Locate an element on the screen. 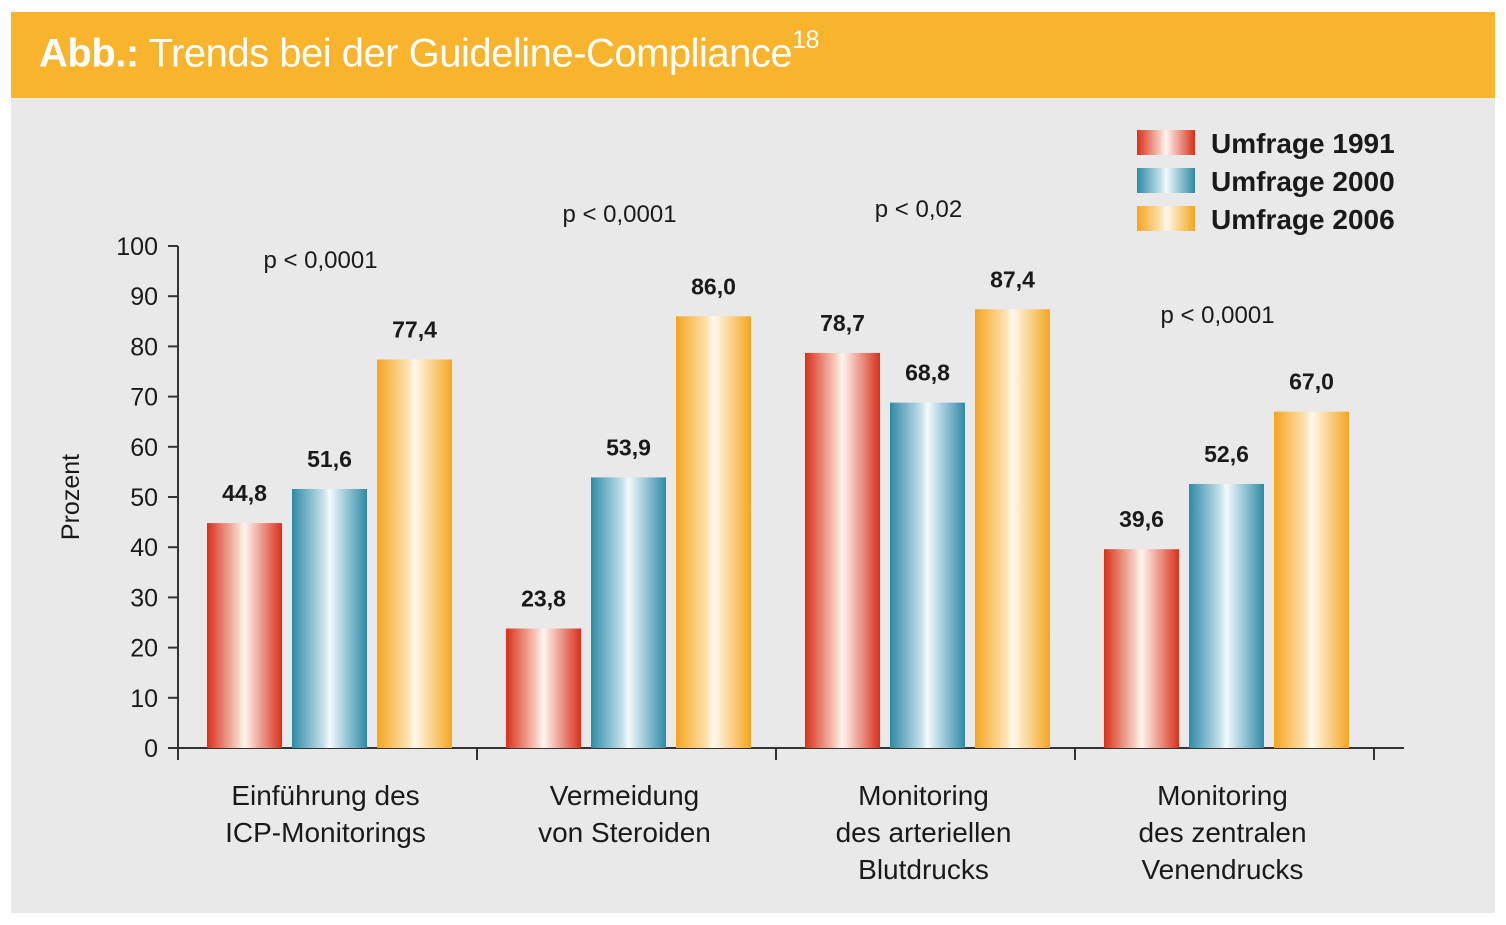 Image resolution: width=1506 pixels, height=925 pixels. x-category-line: des zentralen is located at coordinates (1222, 832).